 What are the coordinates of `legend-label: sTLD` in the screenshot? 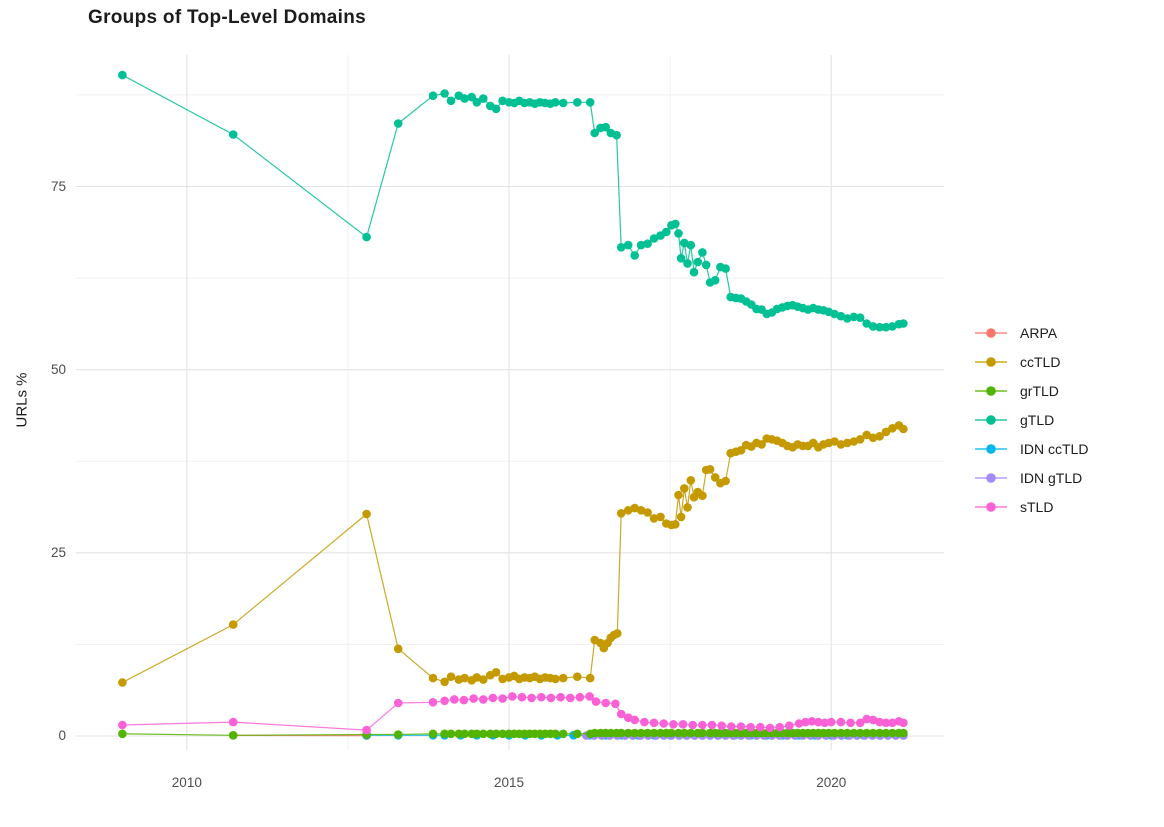 It's located at (1037, 506).